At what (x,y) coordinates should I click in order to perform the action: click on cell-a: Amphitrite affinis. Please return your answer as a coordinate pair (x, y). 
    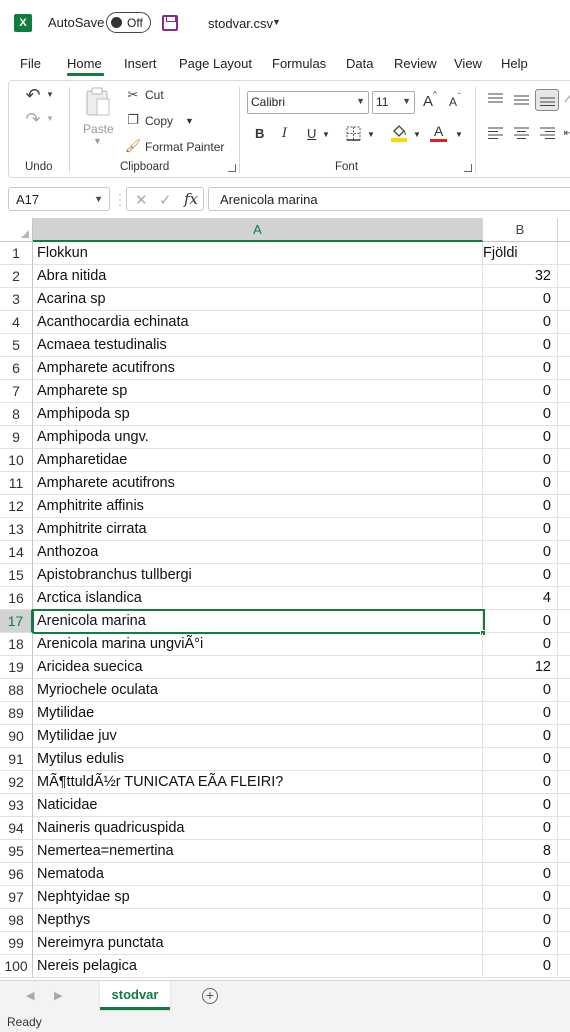
    Looking at the image, I should click on (258, 506).